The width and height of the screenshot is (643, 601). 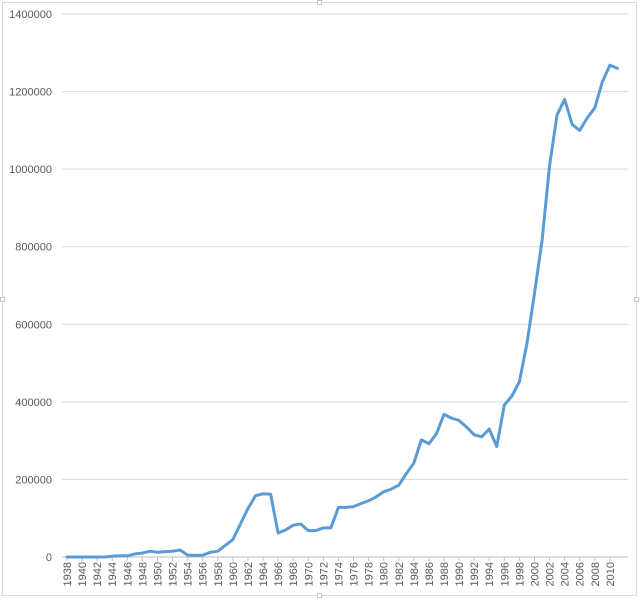 I want to click on resize-handle-right, so click(x=636, y=299).